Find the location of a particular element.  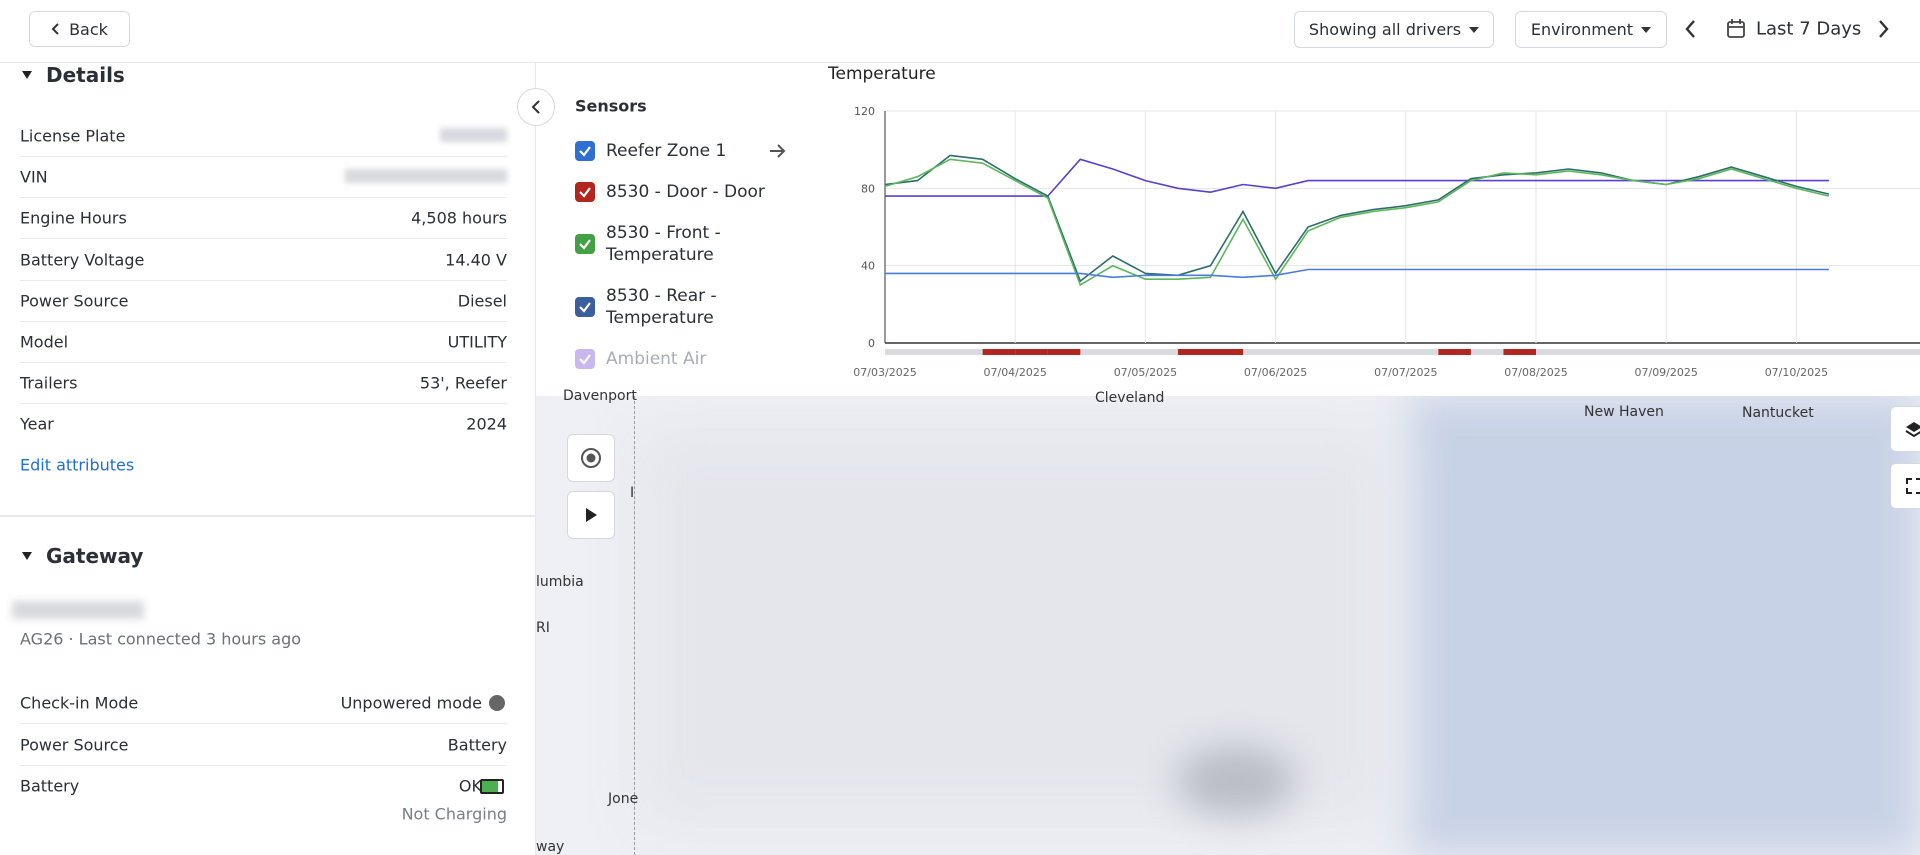

y-tick-label: 120 is located at coordinates (864, 111).